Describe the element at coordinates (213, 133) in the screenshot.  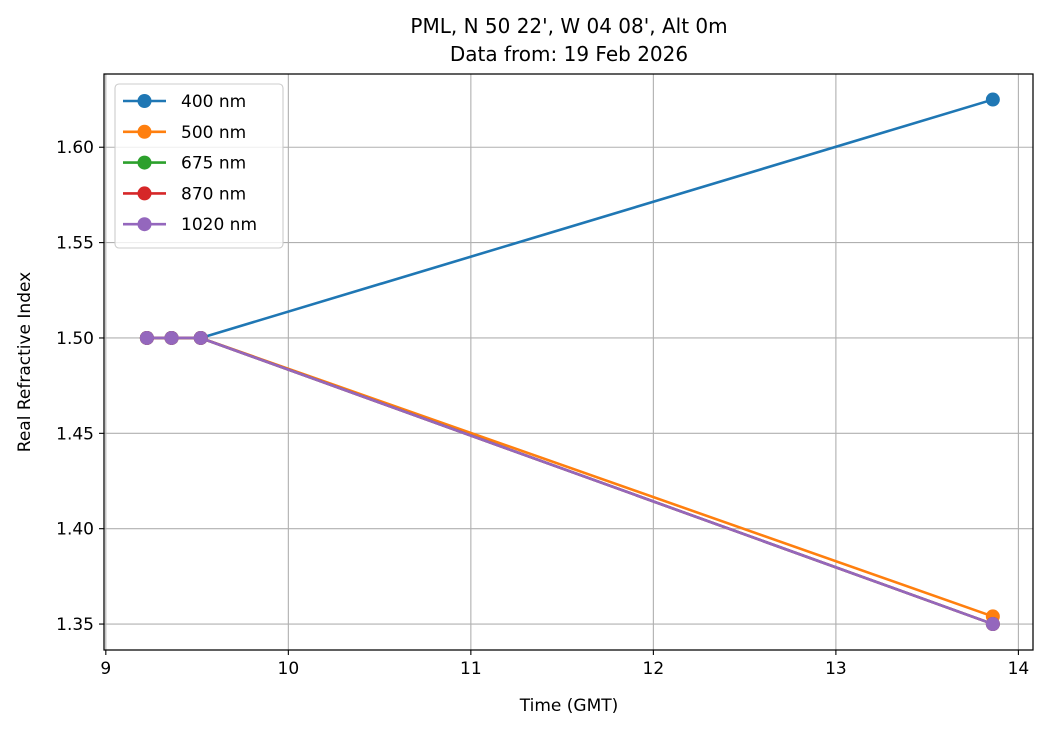
I see `legend-label: 500 nm` at that location.